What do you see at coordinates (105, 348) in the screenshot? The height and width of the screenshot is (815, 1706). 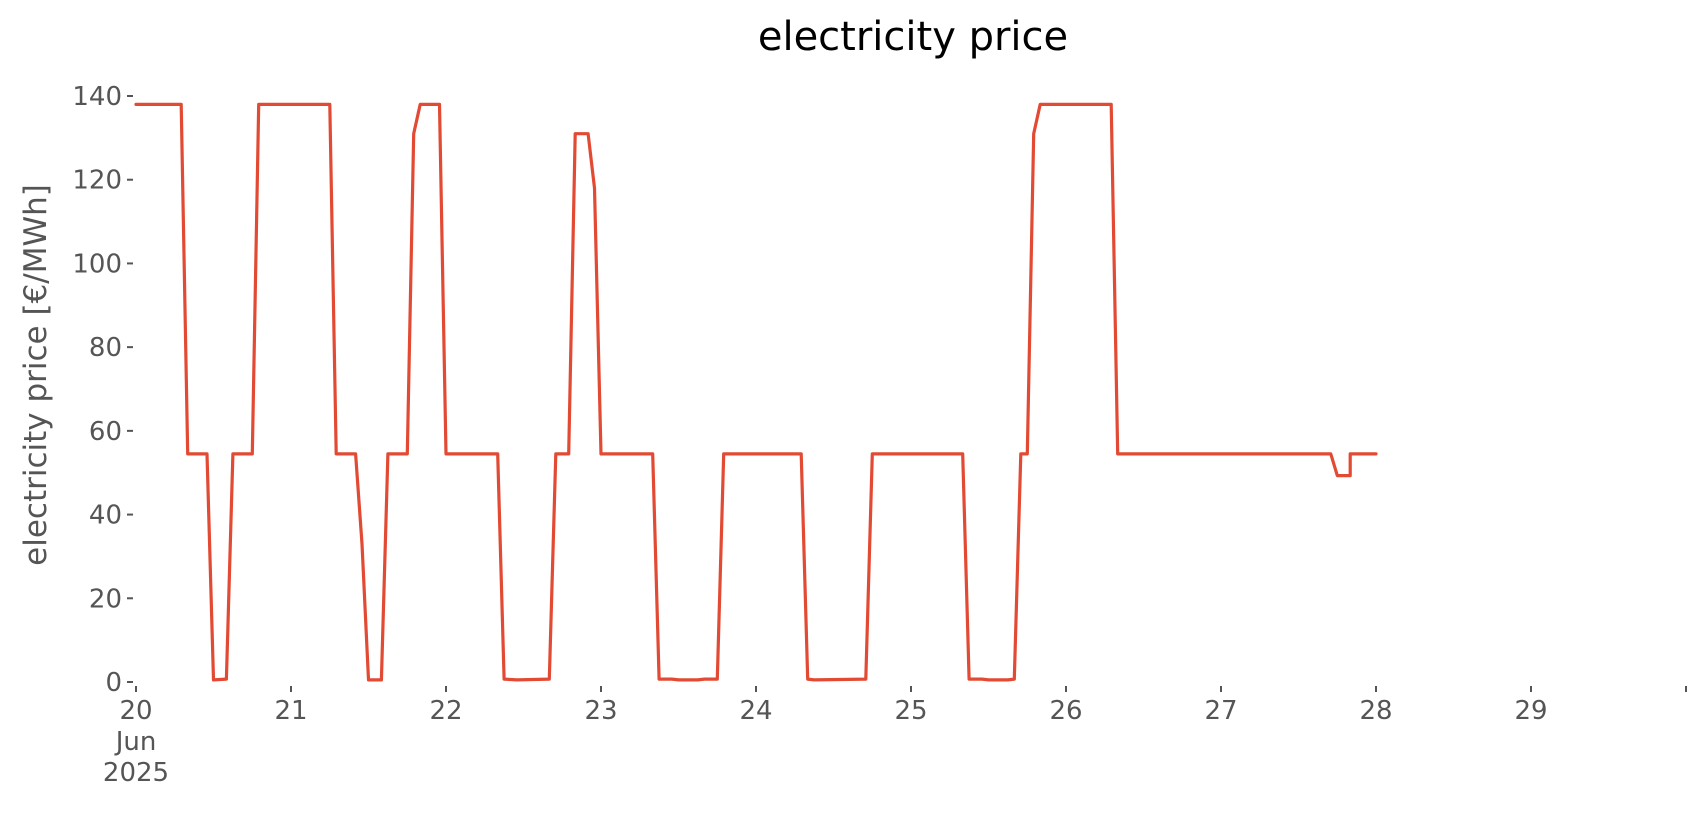 I see `y-tick-label: 80` at bounding box center [105, 348].